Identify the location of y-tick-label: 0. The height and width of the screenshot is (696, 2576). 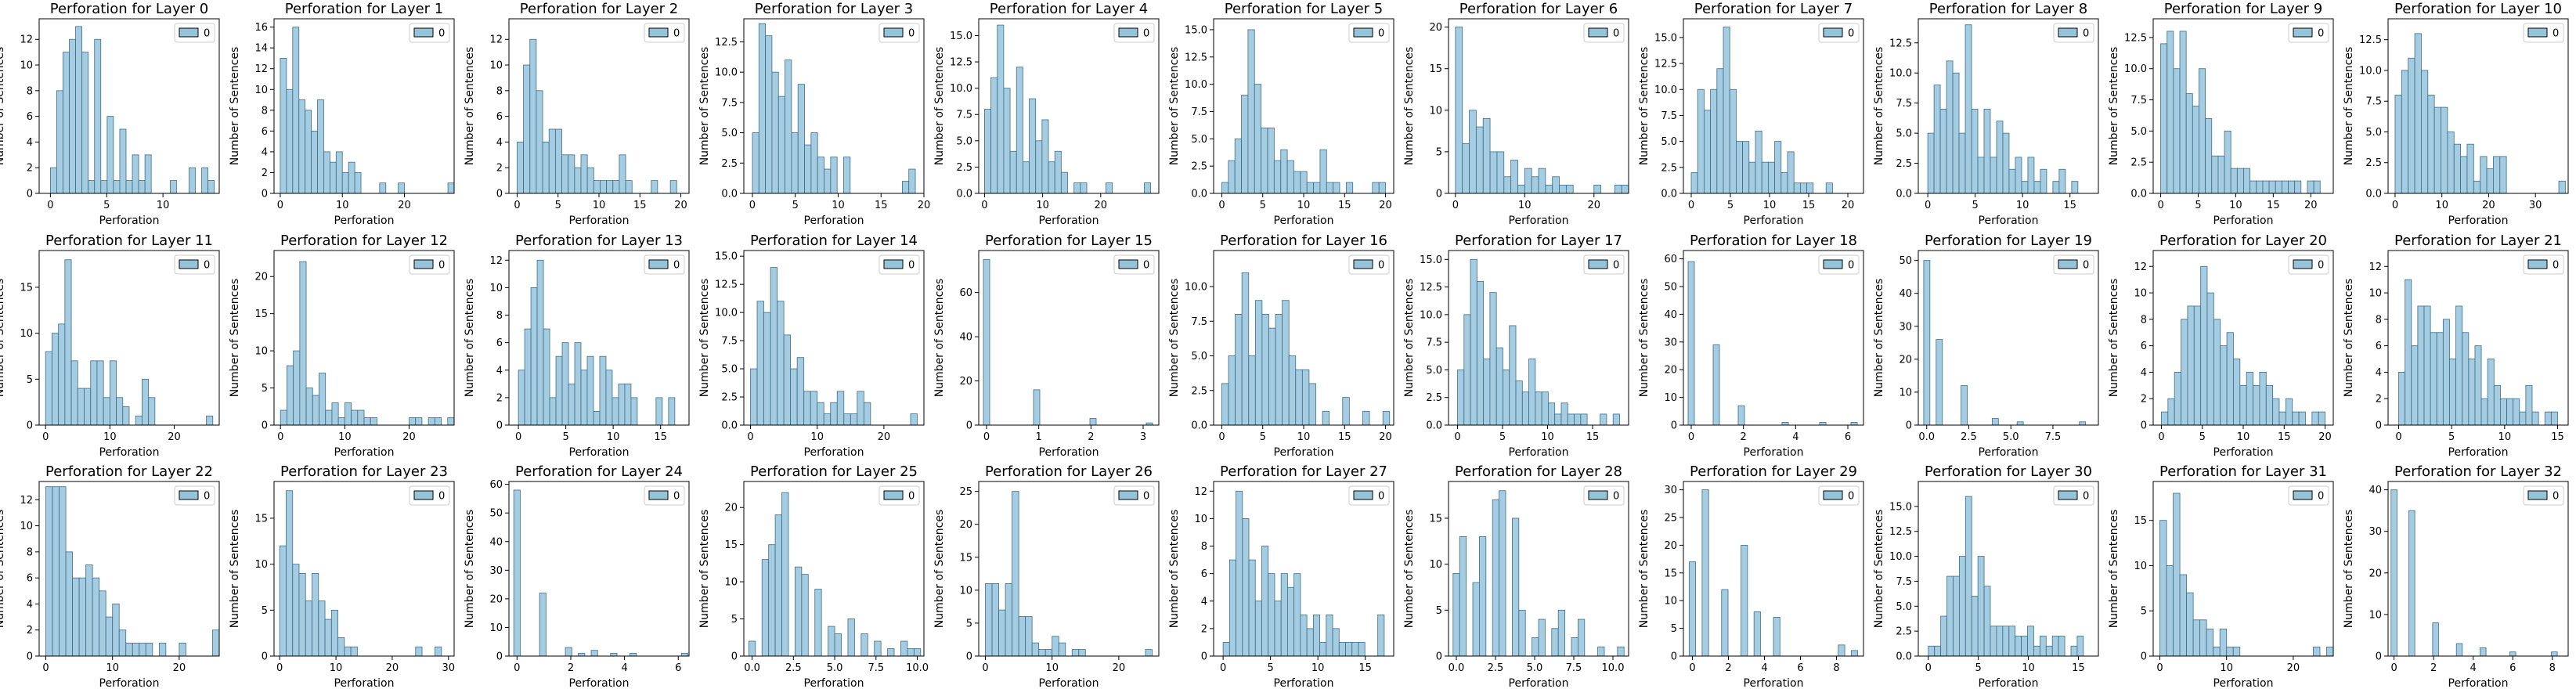
(2379, 657).